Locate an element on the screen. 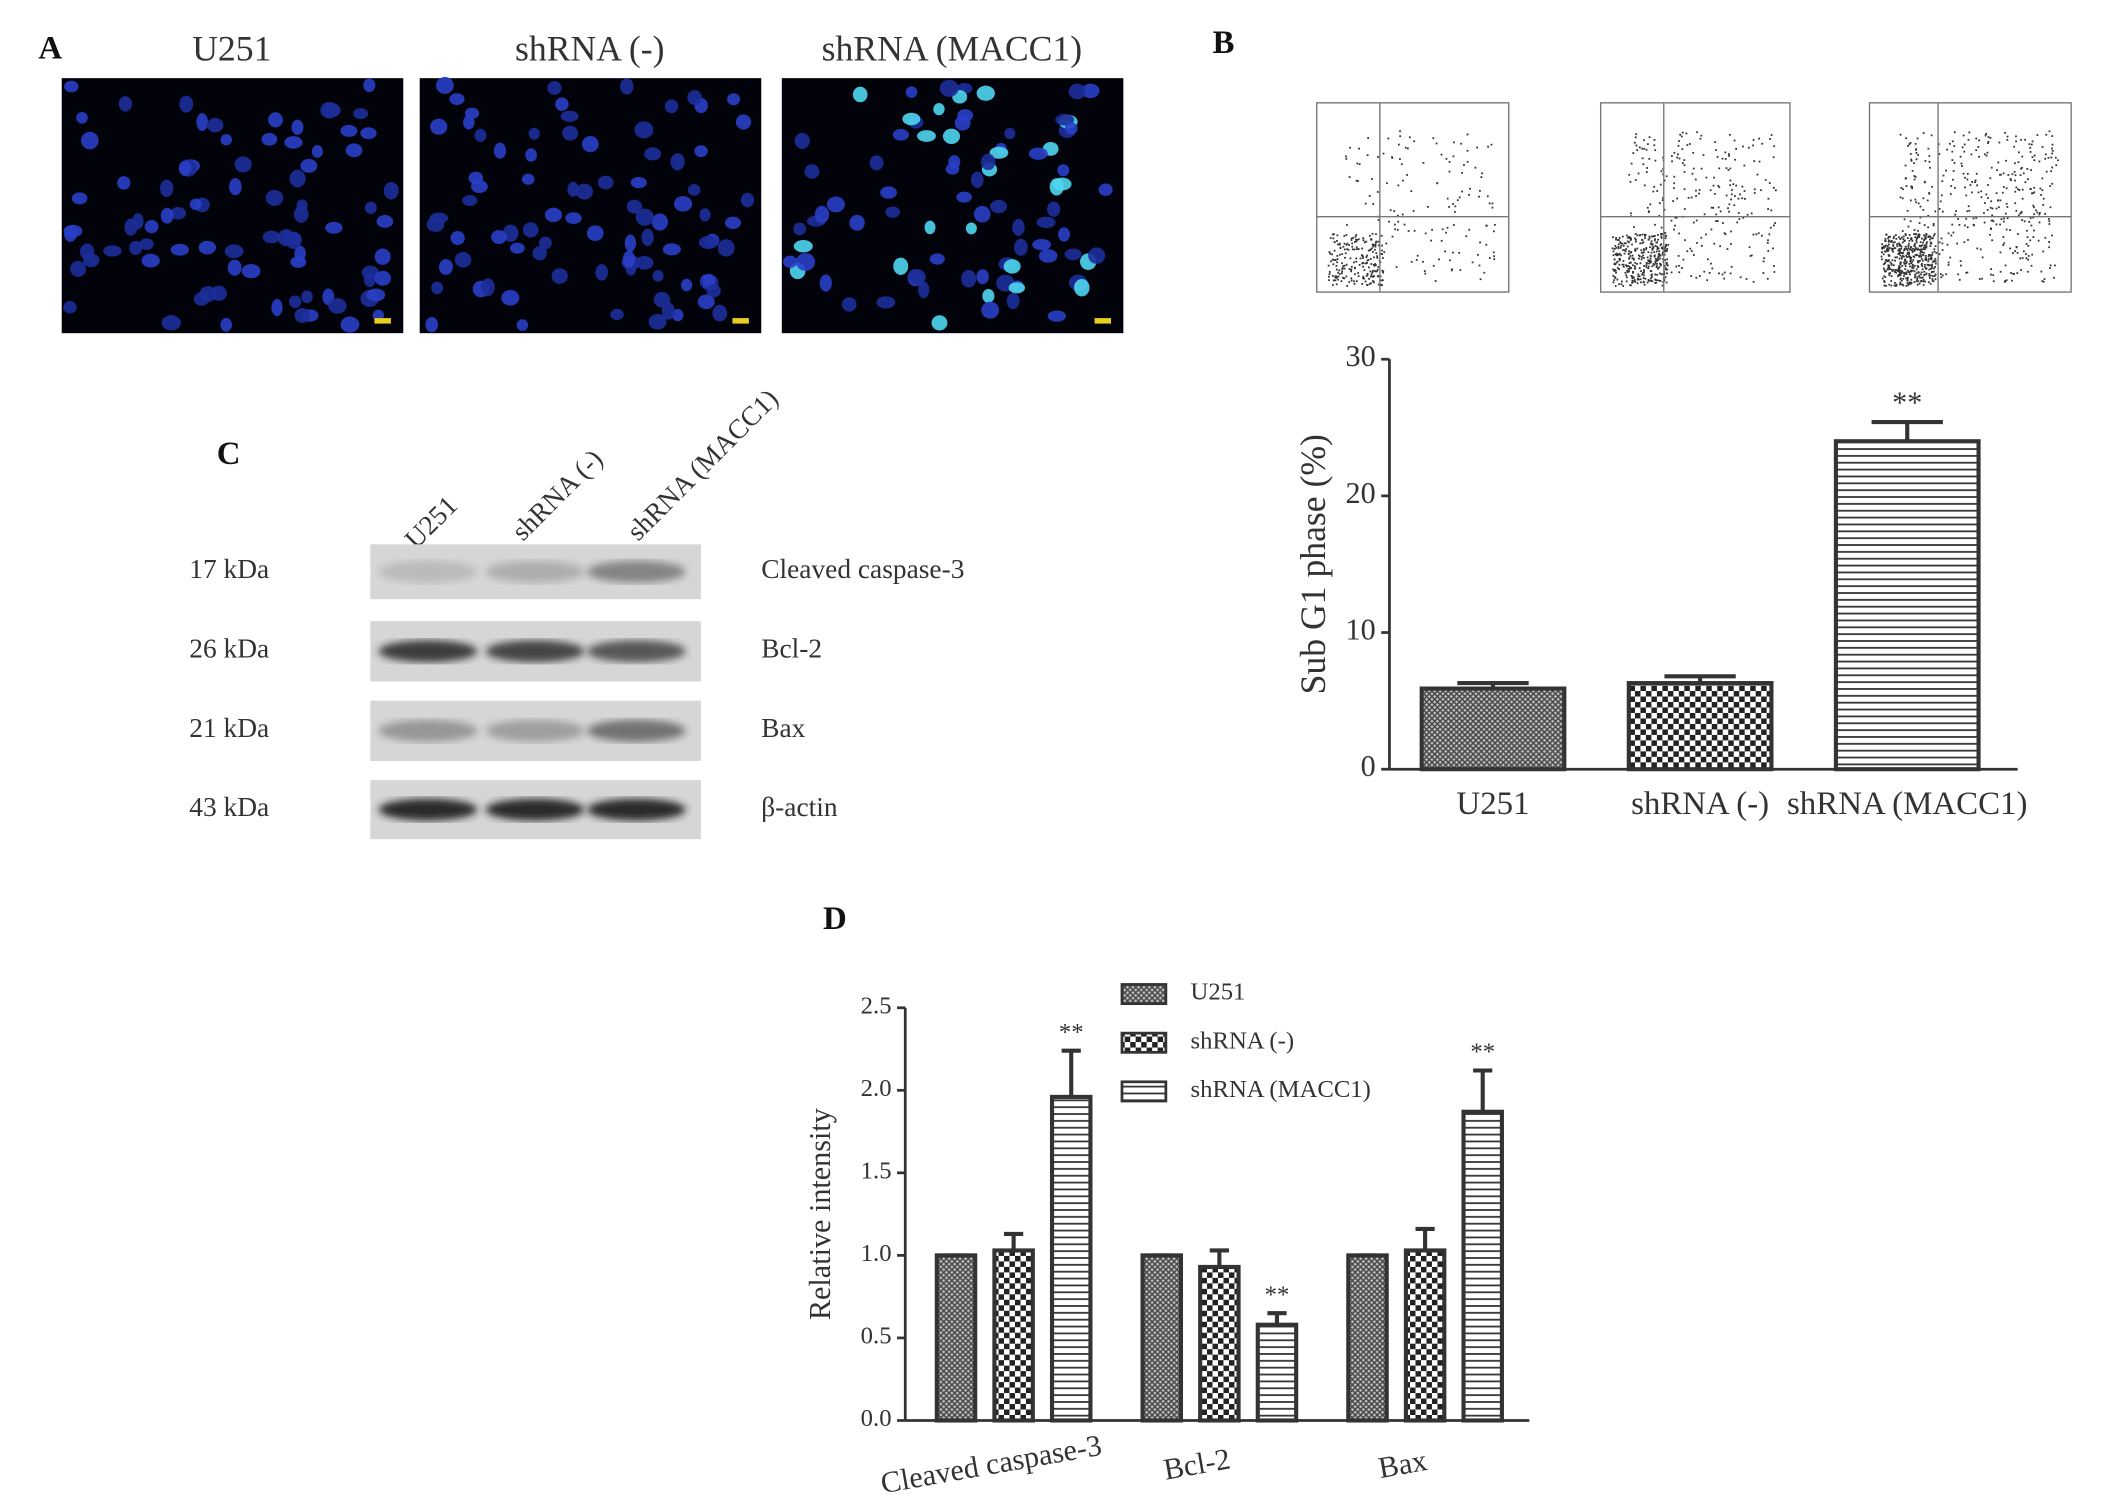 The height and width of the screenshot is (1500, 2126). size-label: 26 kDa is located at coordinates (229, 649).